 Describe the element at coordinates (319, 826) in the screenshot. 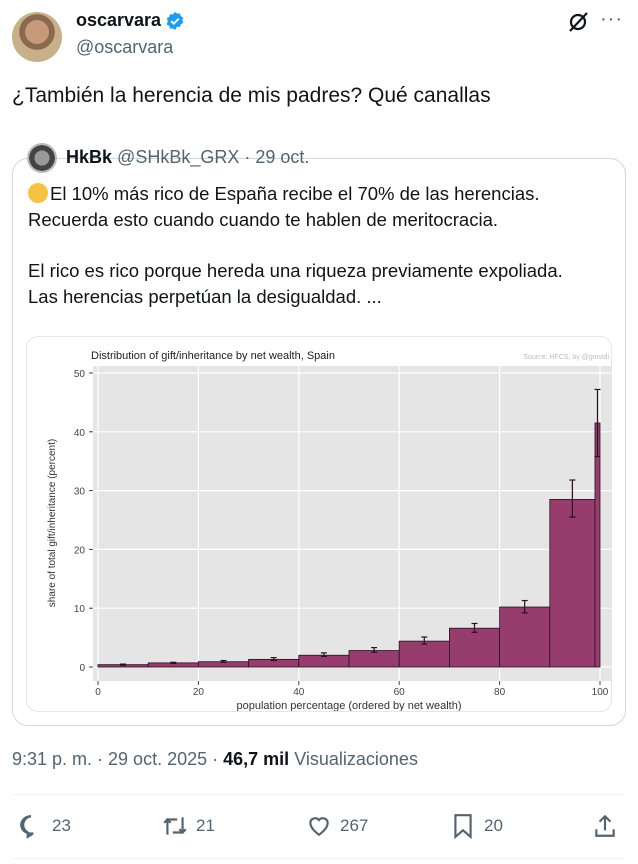

I see `heart-icon` at that location.